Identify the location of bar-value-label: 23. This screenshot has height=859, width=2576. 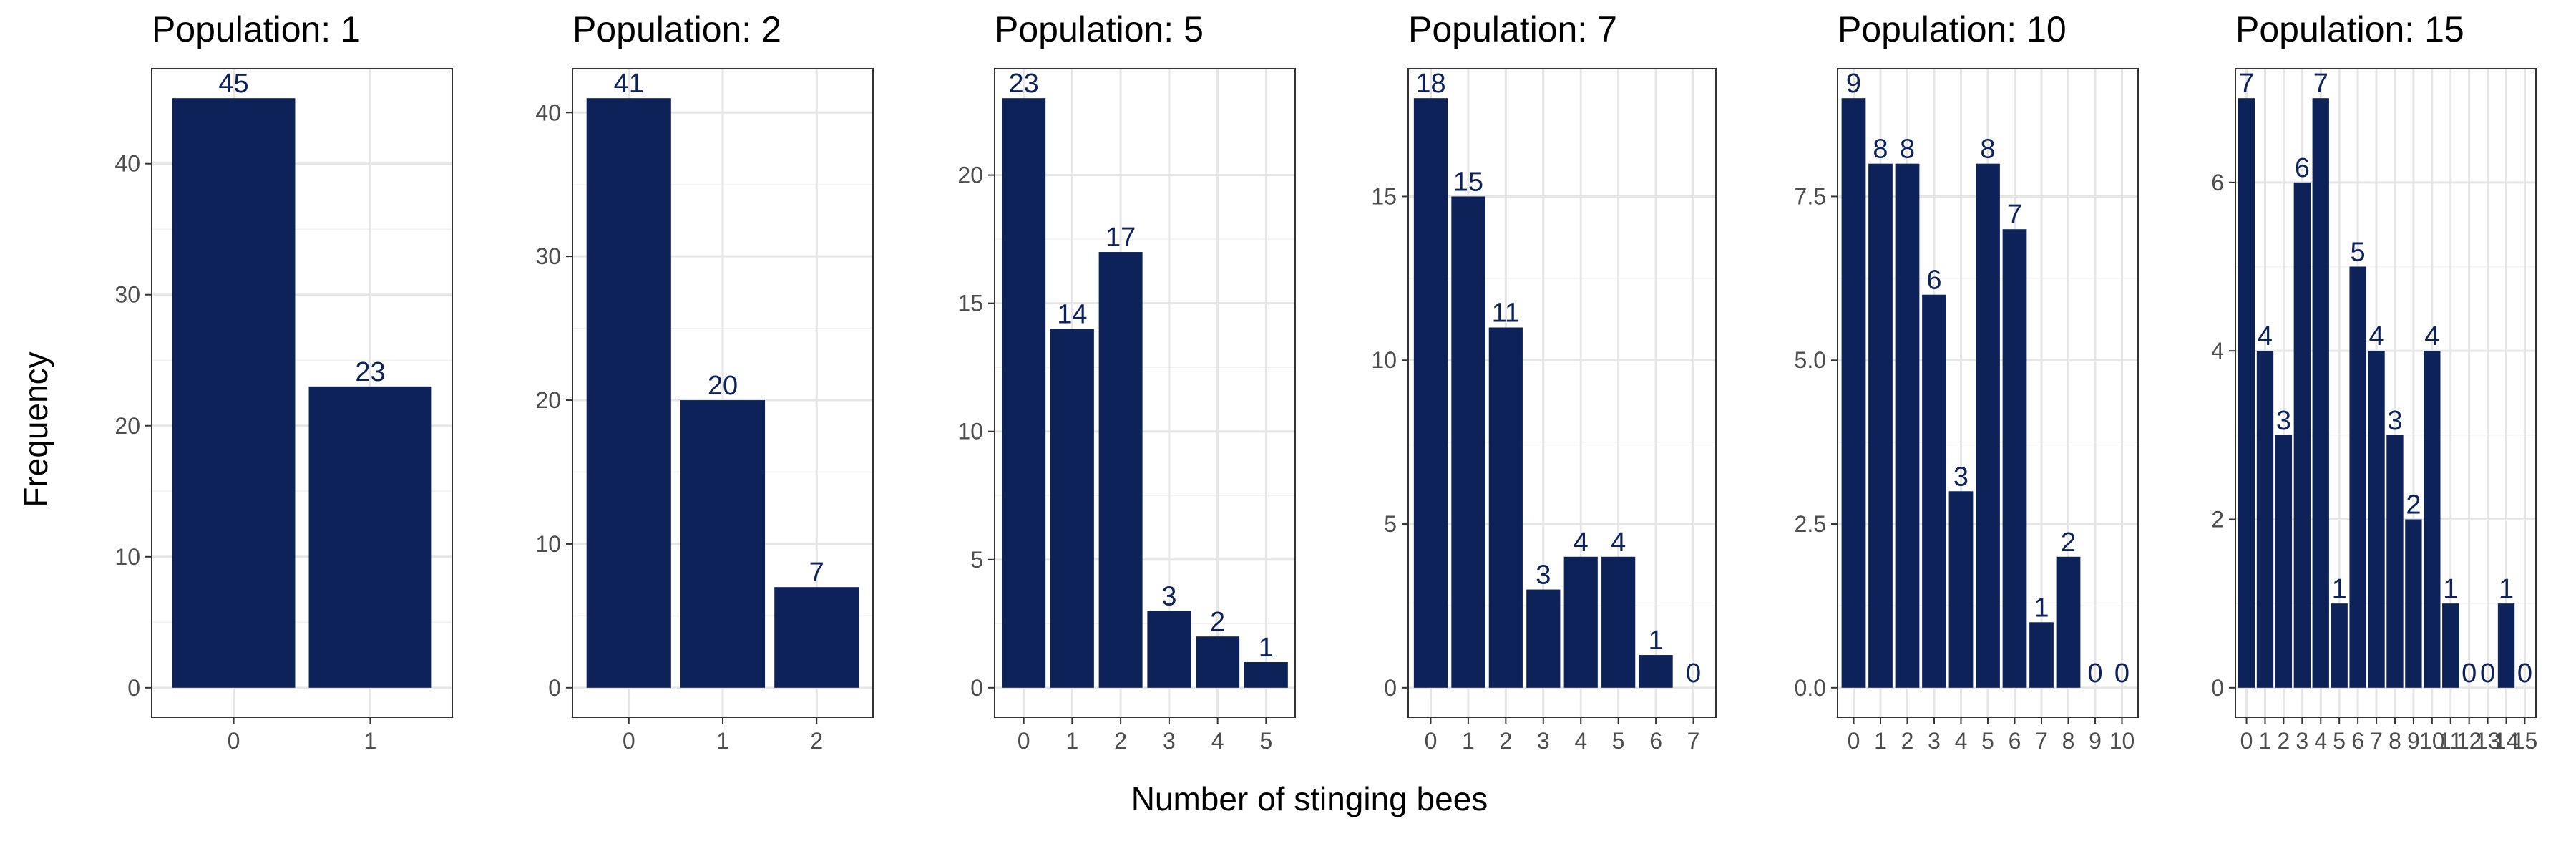
(1024, 84).